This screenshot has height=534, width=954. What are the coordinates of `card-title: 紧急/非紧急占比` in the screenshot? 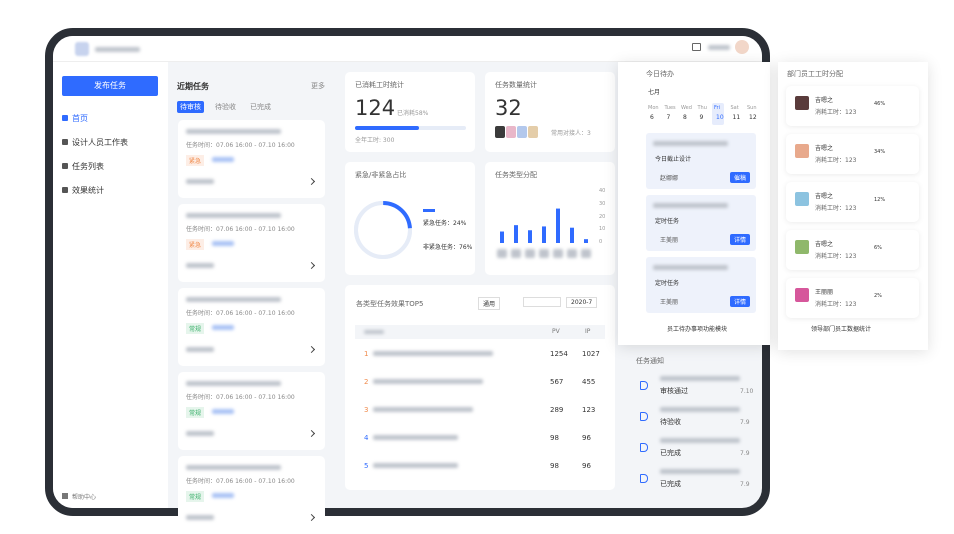 It's located at (381, 175).